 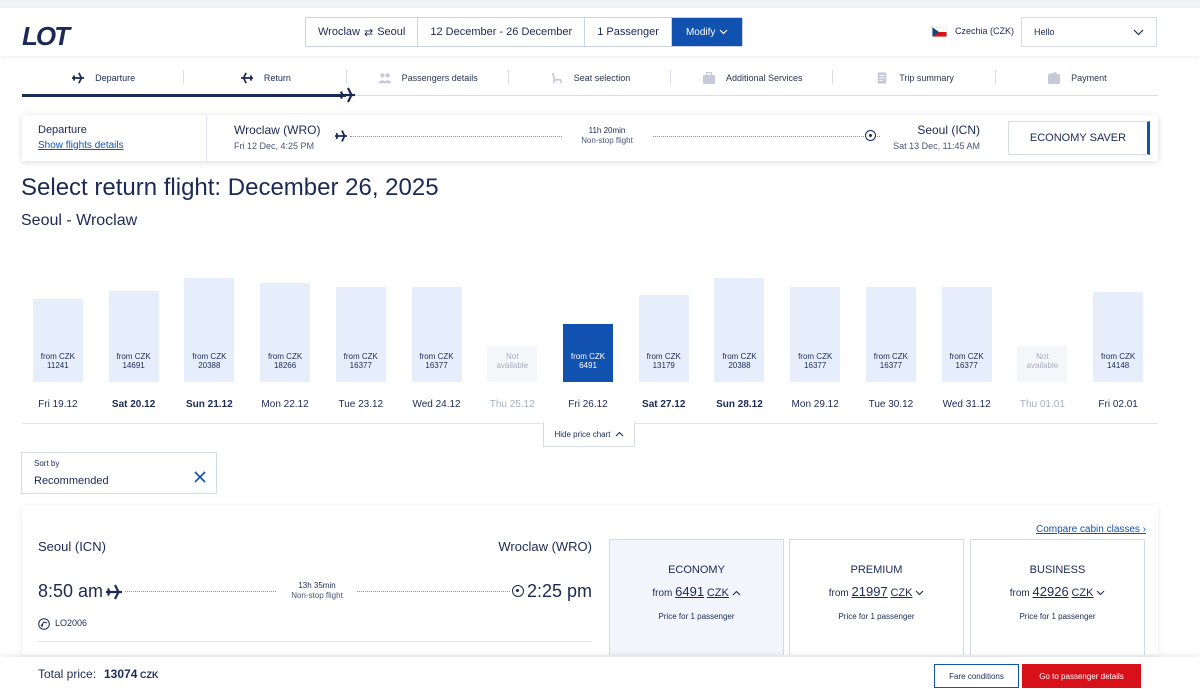 I want to click on price-chart-day: from CZK 13179, so click(x=664, y=338).